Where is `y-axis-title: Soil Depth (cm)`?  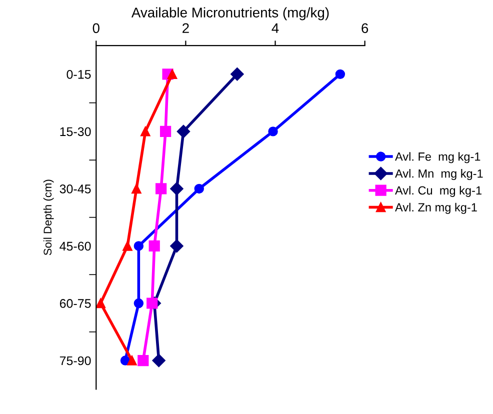
y-axis-title: Soil Depth (cm) is located at coordinates (48, 218).